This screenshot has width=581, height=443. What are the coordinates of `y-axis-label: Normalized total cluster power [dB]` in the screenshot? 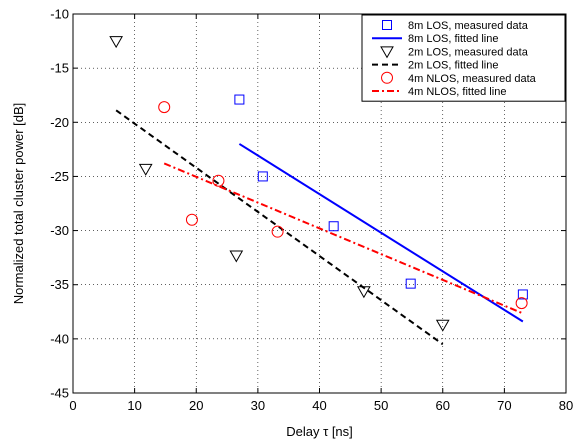 It's located at (18, 204).